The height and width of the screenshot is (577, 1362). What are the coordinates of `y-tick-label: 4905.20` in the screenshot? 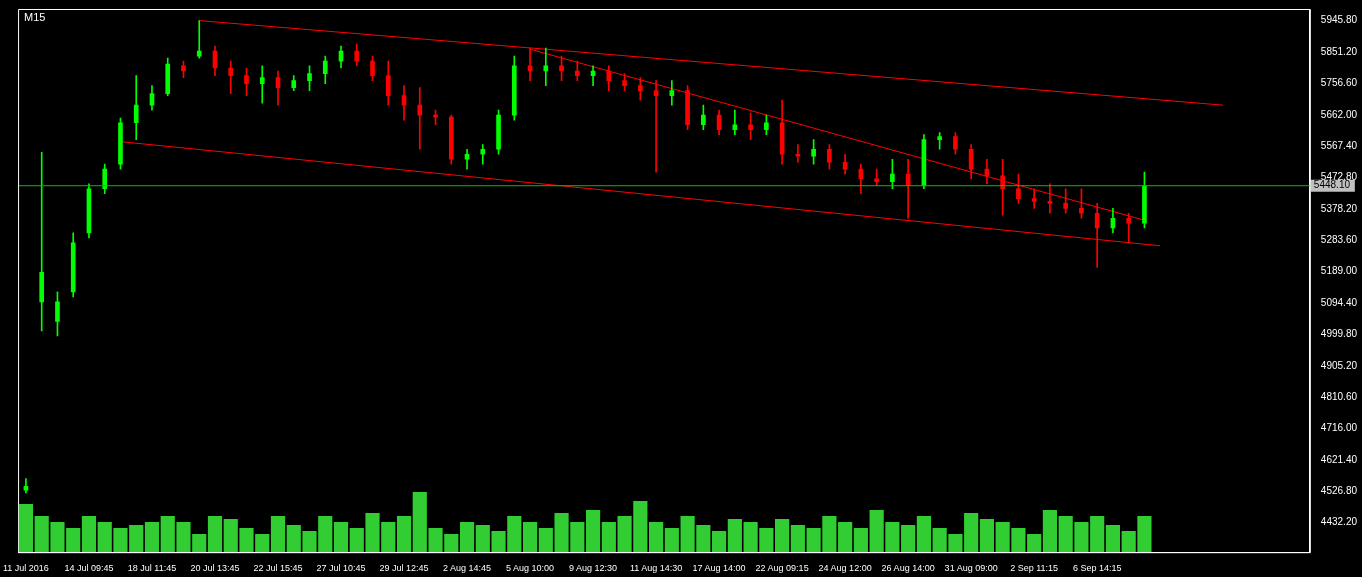 It's located at (1339, 365).